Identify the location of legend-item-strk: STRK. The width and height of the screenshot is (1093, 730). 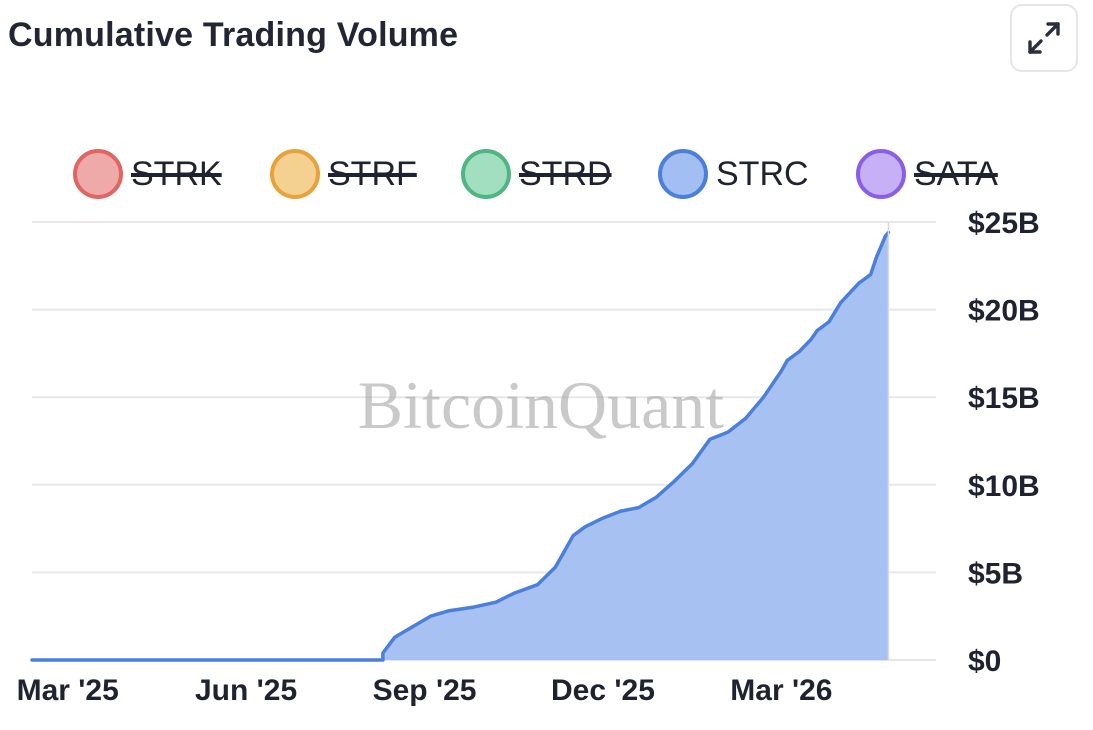
(147, 174).